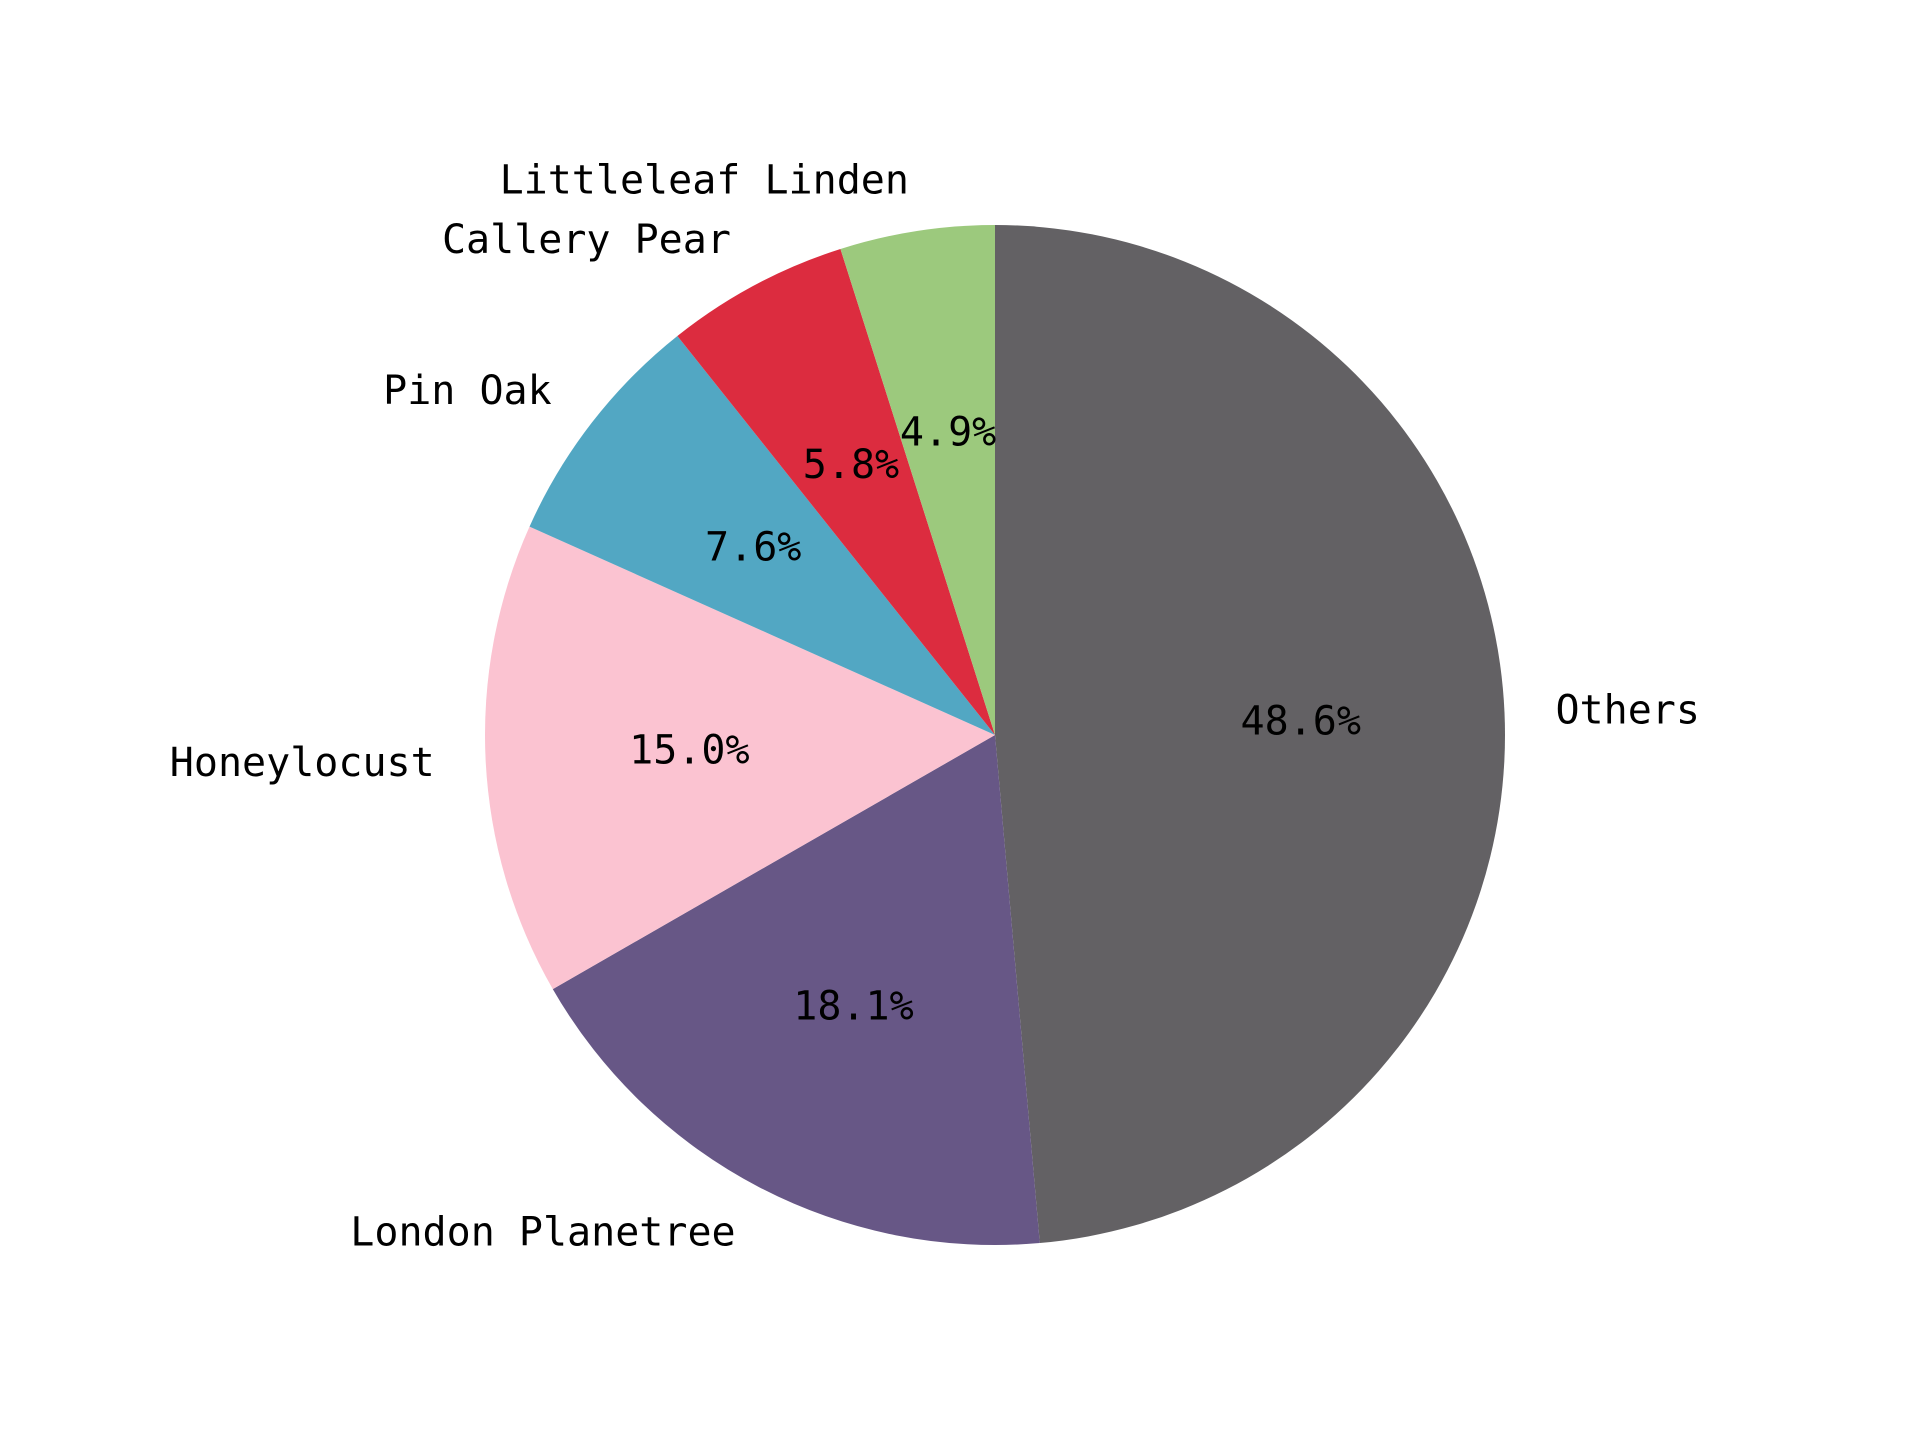  I want to click on pie-slice-littleleaf-linden, so click(917, 480).